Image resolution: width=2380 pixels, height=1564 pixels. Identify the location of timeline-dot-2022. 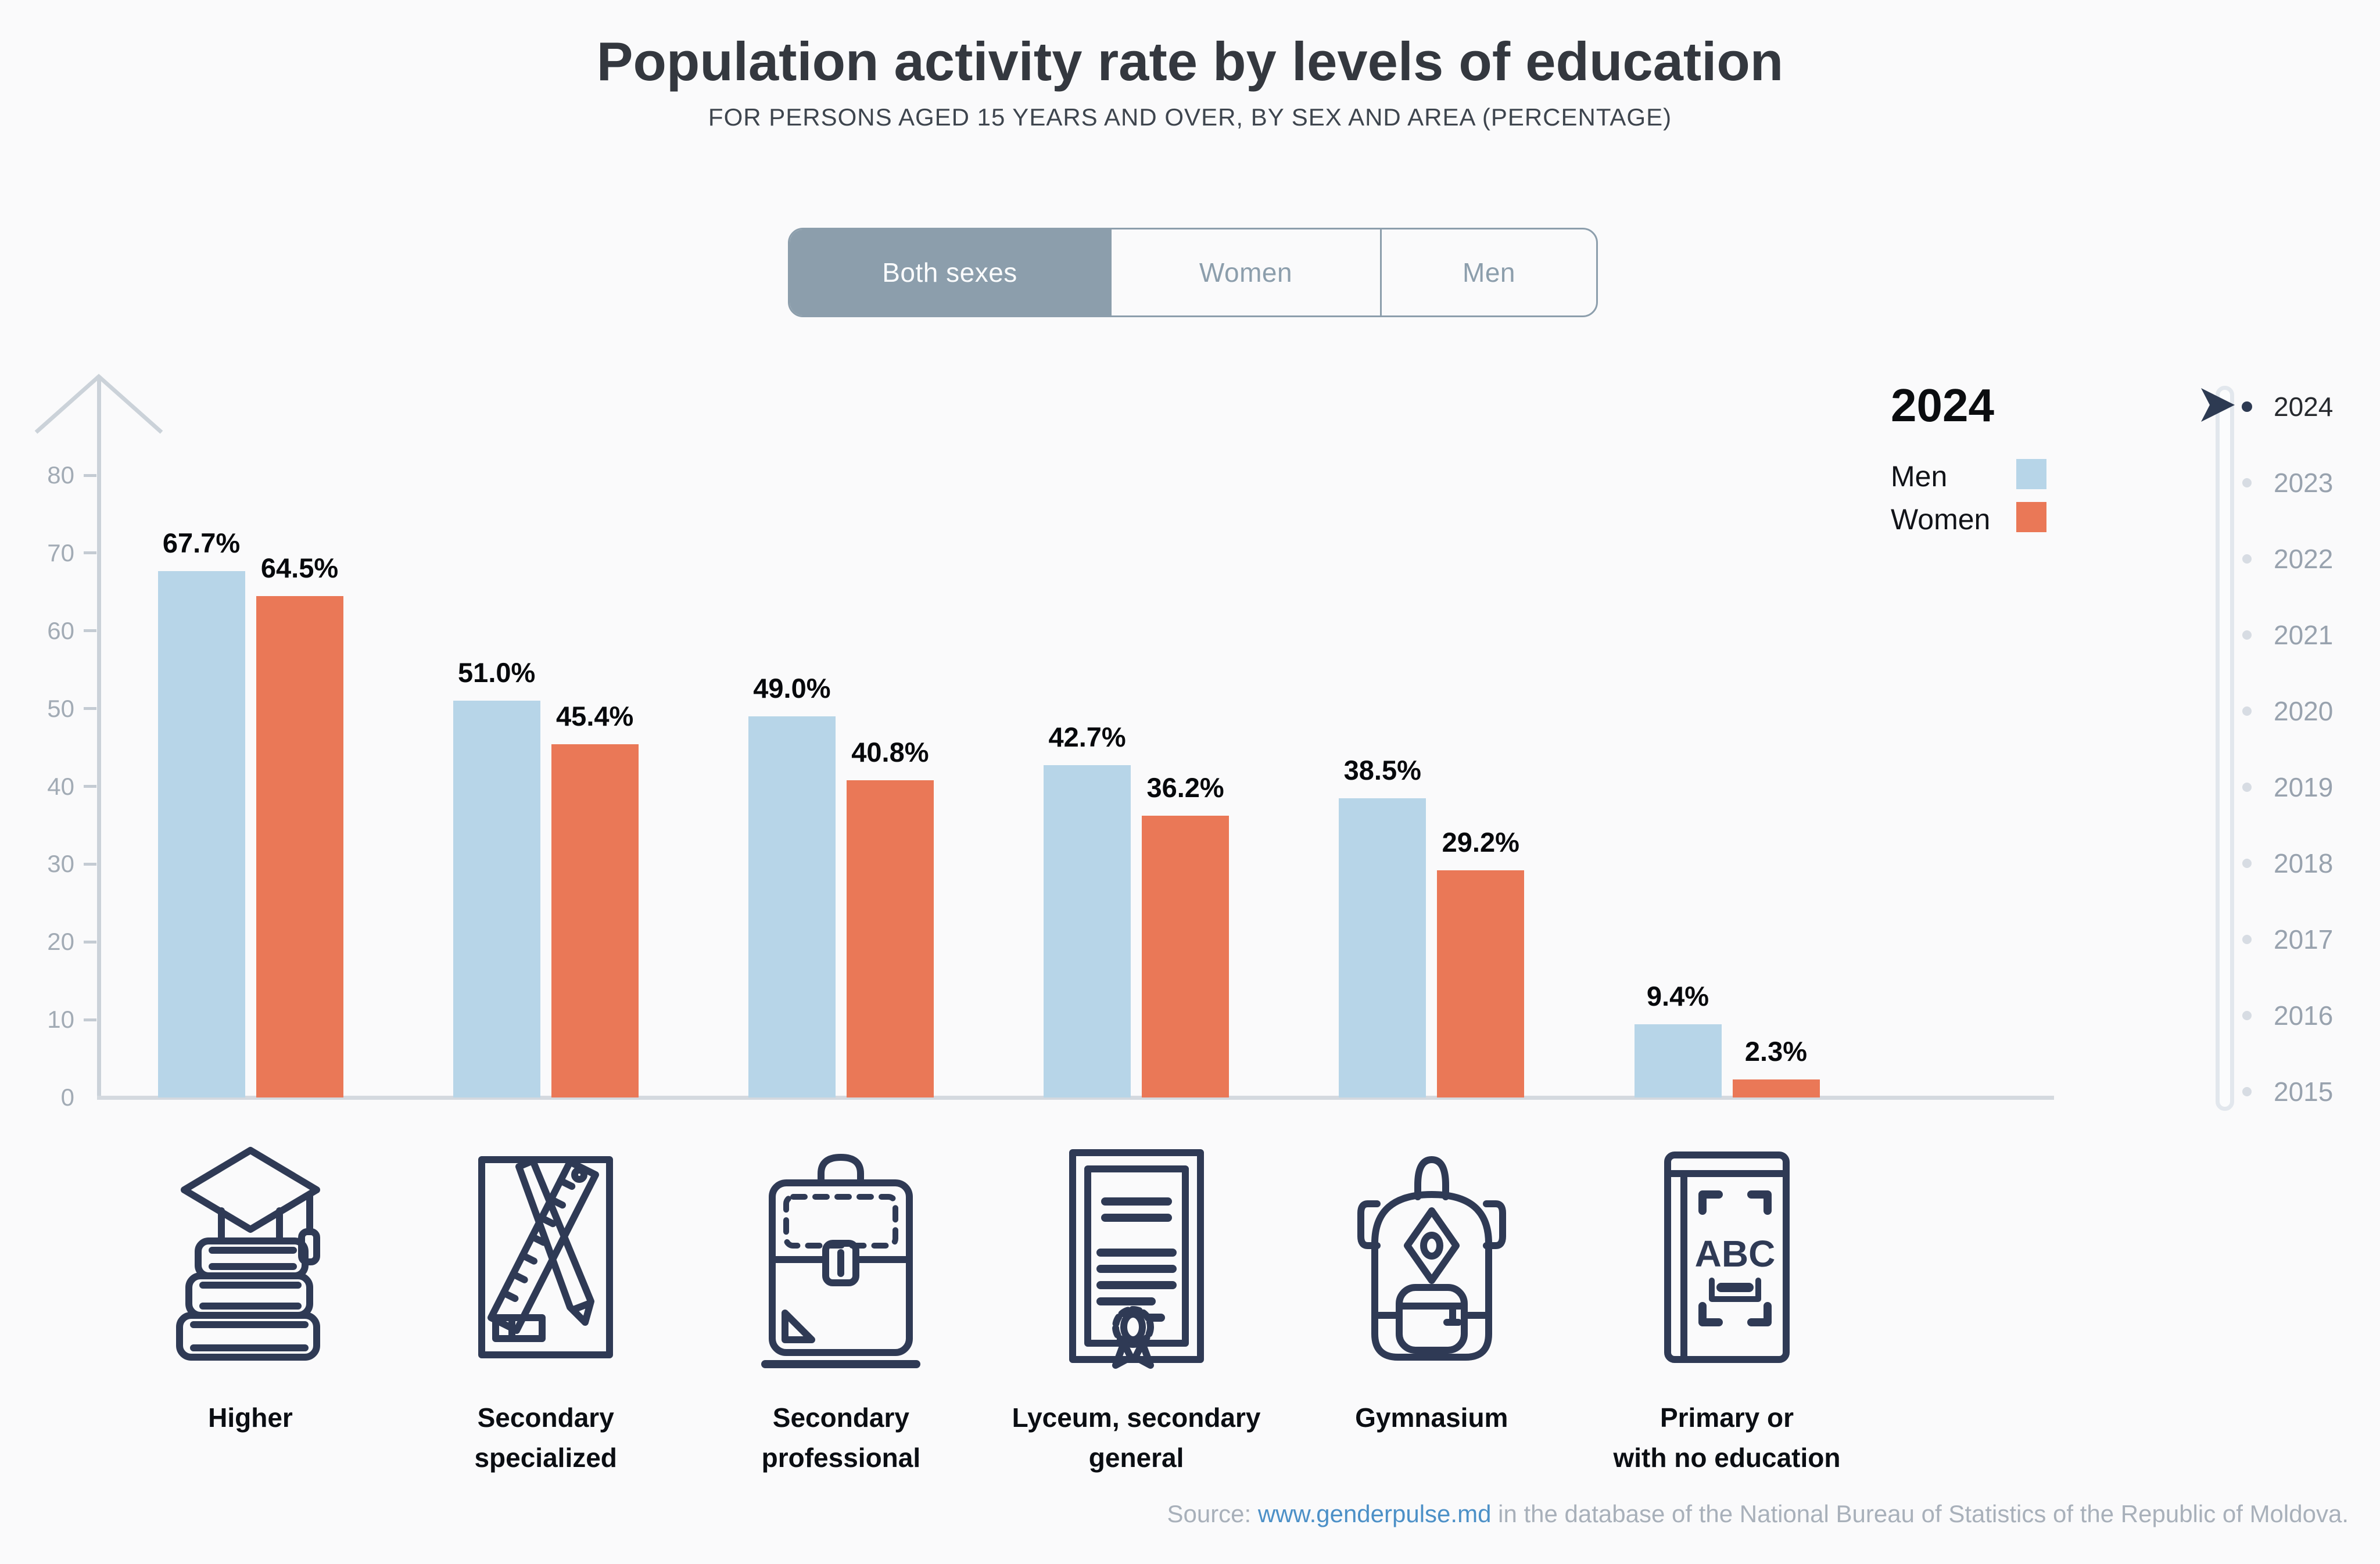
(2247, 559).